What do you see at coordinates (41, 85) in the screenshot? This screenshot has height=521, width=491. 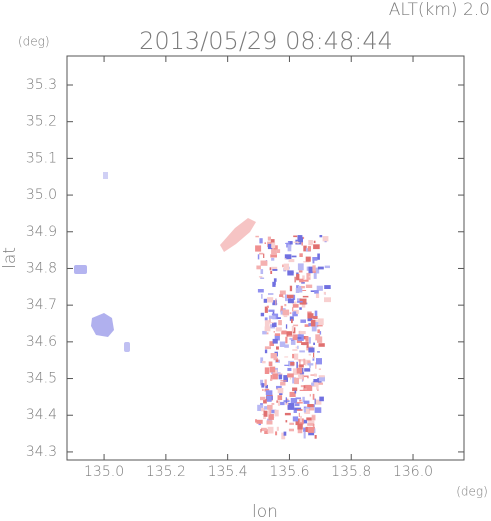 I see `y-tick-label: 35.3` at bounding box center [41, 85].